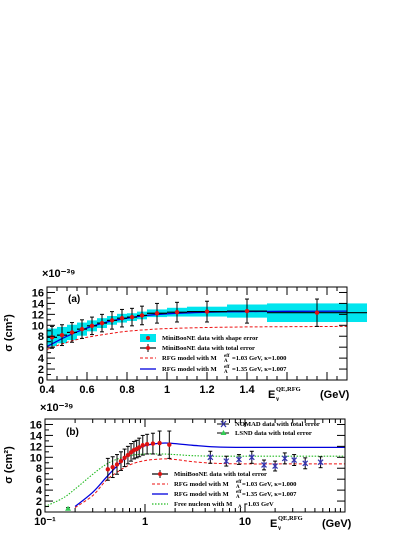 This screenshot has height=537, width=415. Describe the element at coordinates (337, 524) in the screenshot. I see `panel-b-xlabel-unit: (GeV)` at that location.